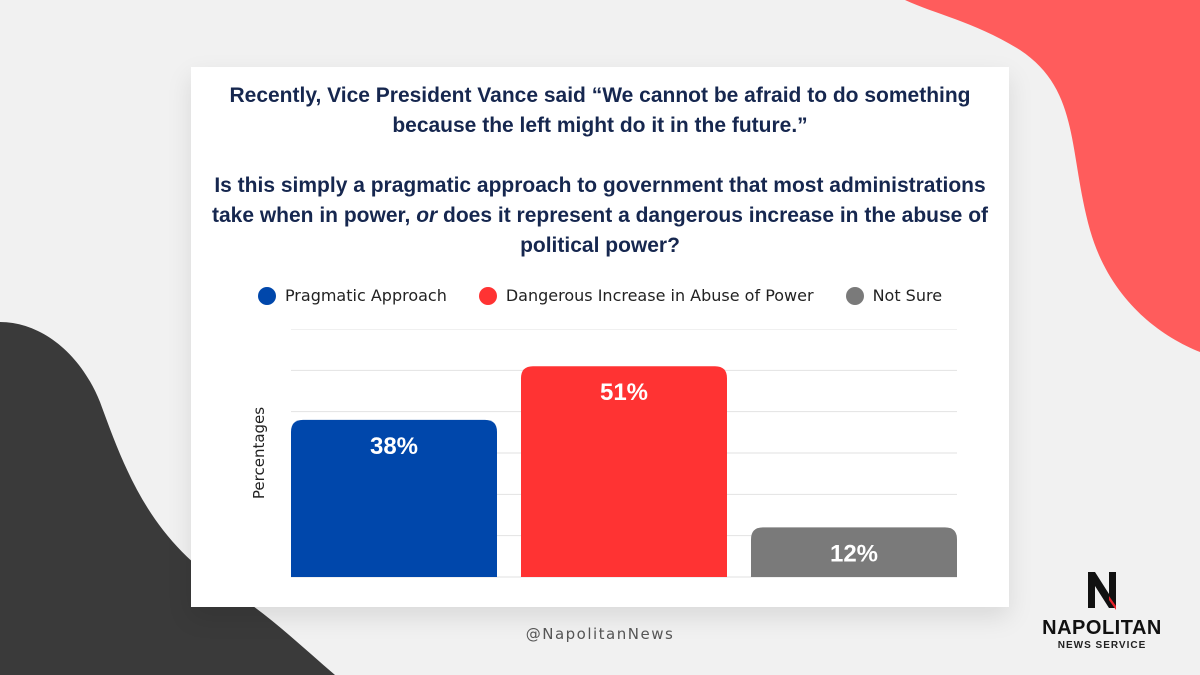  What do you see at coordinates (907, 295) in the screenshot?
I see `legend-label-not-sure: Not Sure` at bounding box center [907, 295].